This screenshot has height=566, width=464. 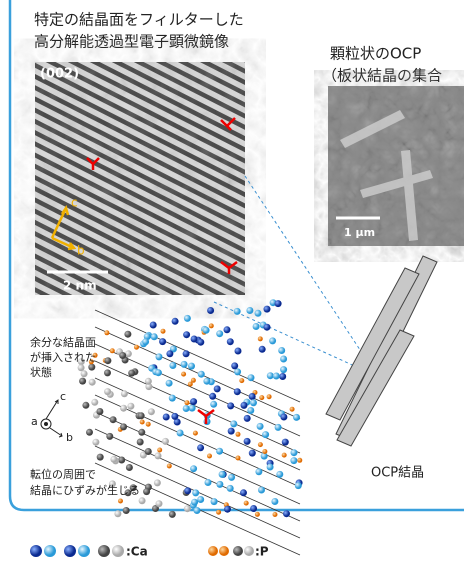 I want to click on axis-label: c, so click(x=74, y=203).